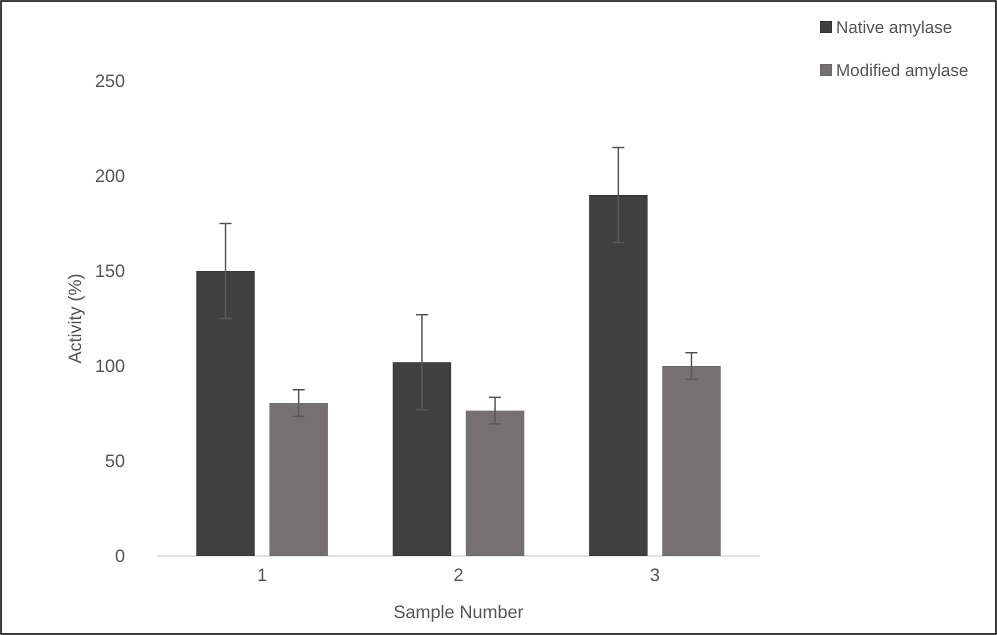 This screenshot has height=635, width=997. I want to click on y-tick-label: 200, so click(109, 176).